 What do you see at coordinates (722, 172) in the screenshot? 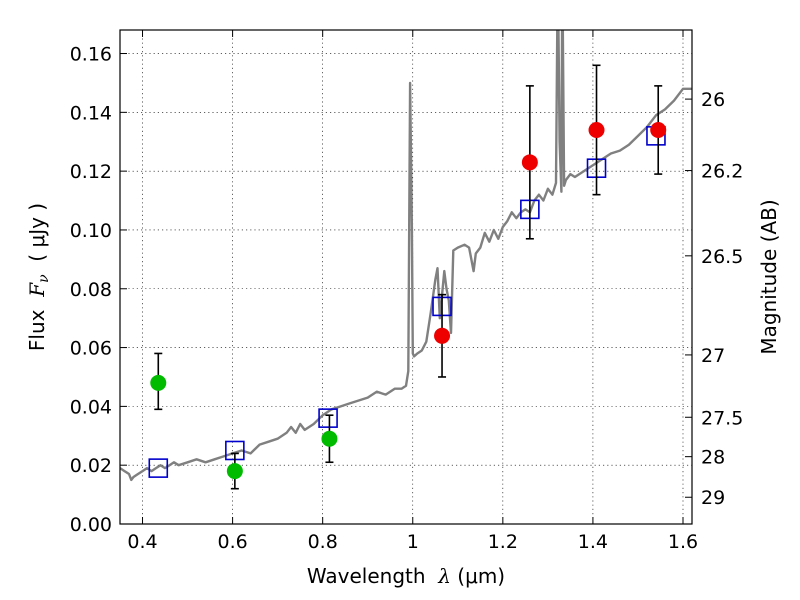
I see `mag-tick-label-1: 26.2` at bounding box center [722, 172].